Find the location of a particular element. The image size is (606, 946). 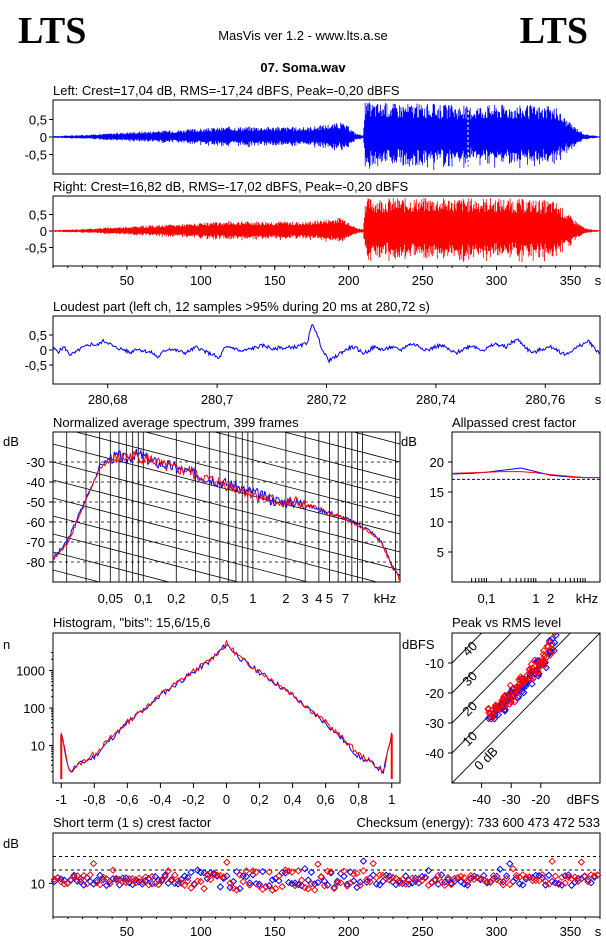

peak-vs-rms-xlabel: dBFS is located at coordinates (583, 799).